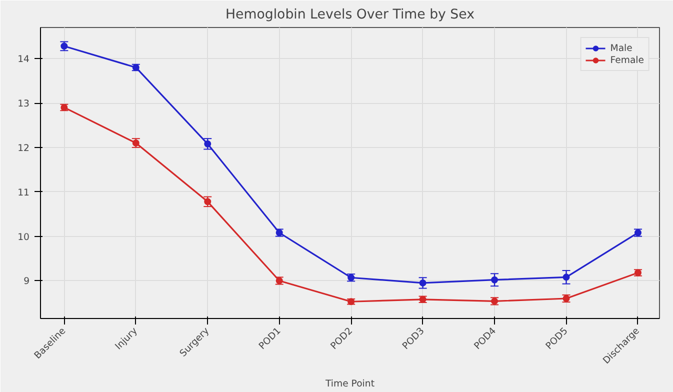 This screenshot has width=673, height=392. What do you see at coordinates (24, 237) in the screenshot?
I see `y-tick-label: 10` at bounding box center [24, 237].